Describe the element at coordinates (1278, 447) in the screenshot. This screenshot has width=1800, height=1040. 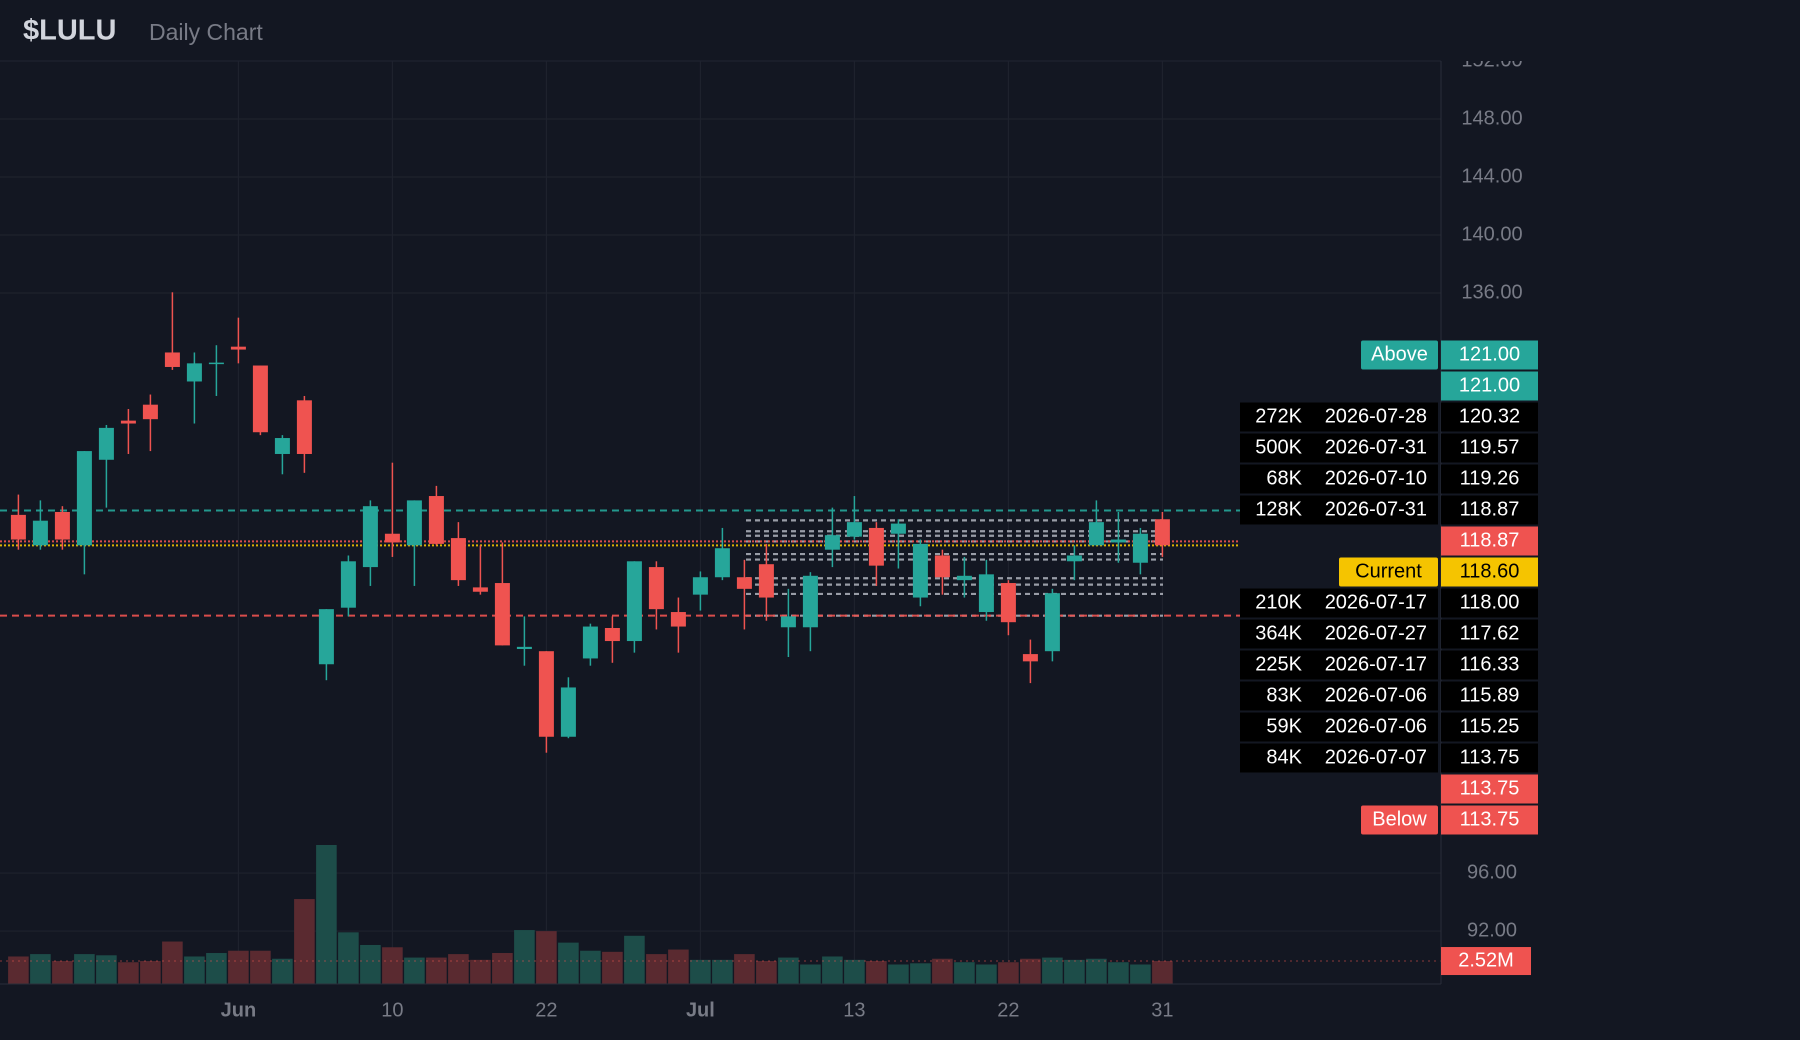
I see `level-volume: 500K` at that location.